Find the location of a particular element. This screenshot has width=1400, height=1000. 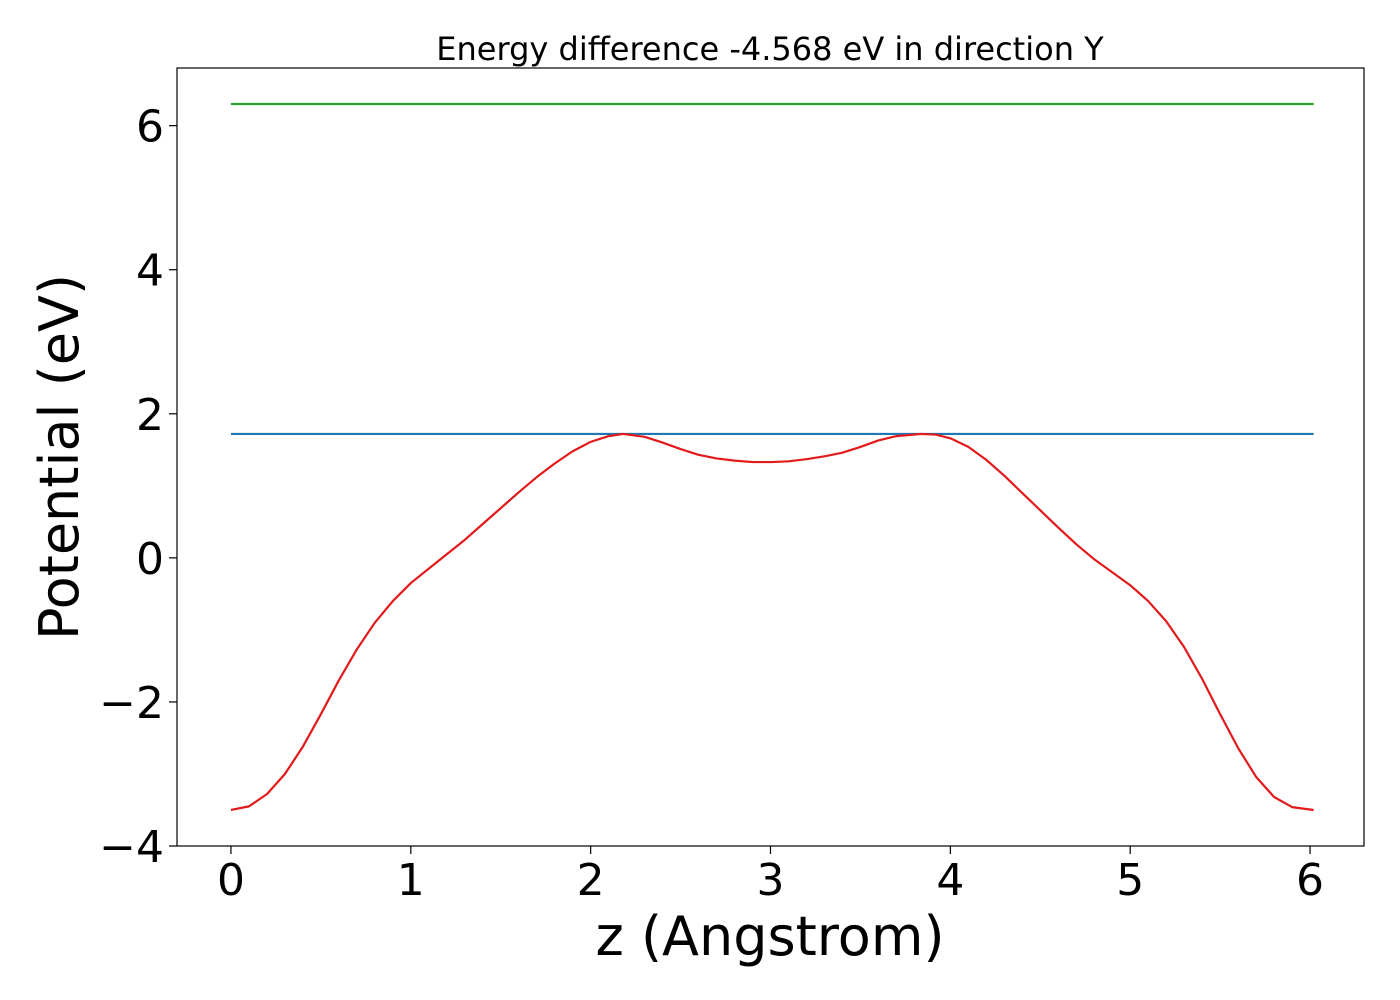

y-tick-label: 0 is located at coordinates (150, 559).